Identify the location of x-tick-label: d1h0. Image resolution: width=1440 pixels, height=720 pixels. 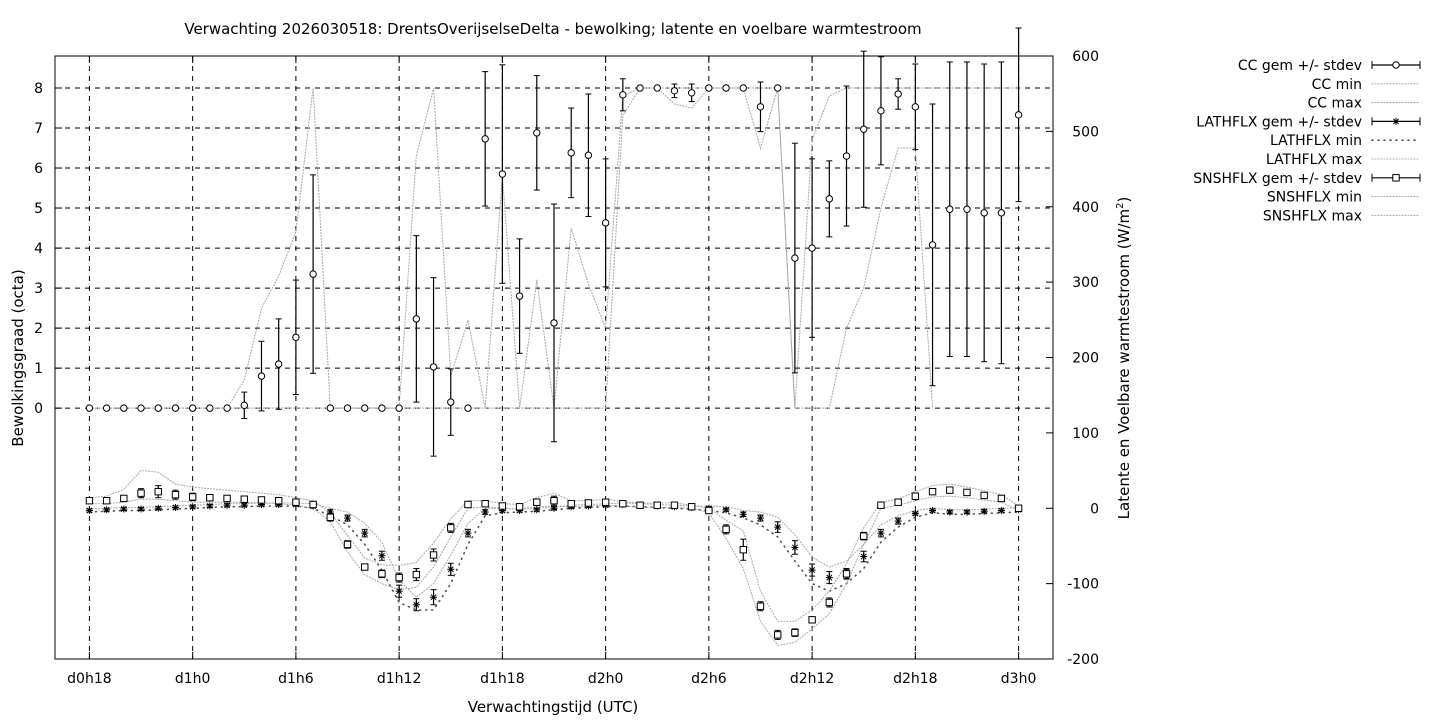
(193, 679).